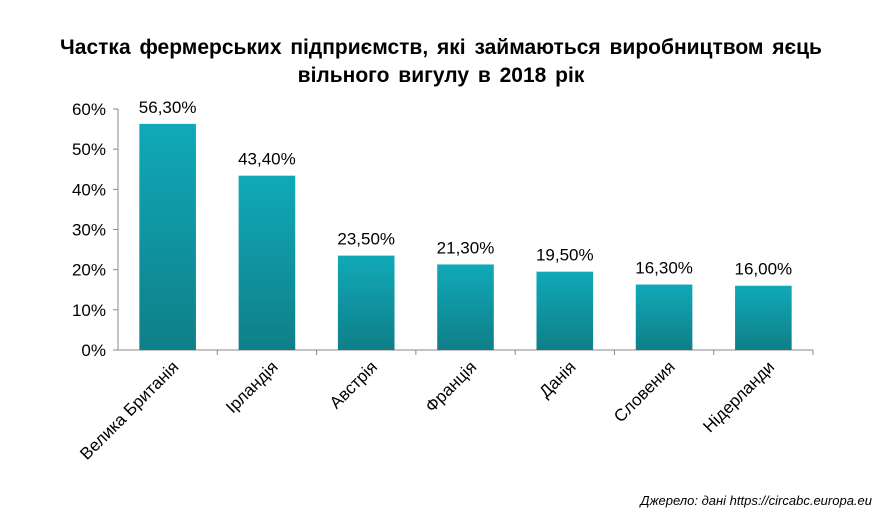  What do you see at coordinates (565, 255) in the screenshot?
I see `data-label: 19,50%` at bounding box center [565, 255].